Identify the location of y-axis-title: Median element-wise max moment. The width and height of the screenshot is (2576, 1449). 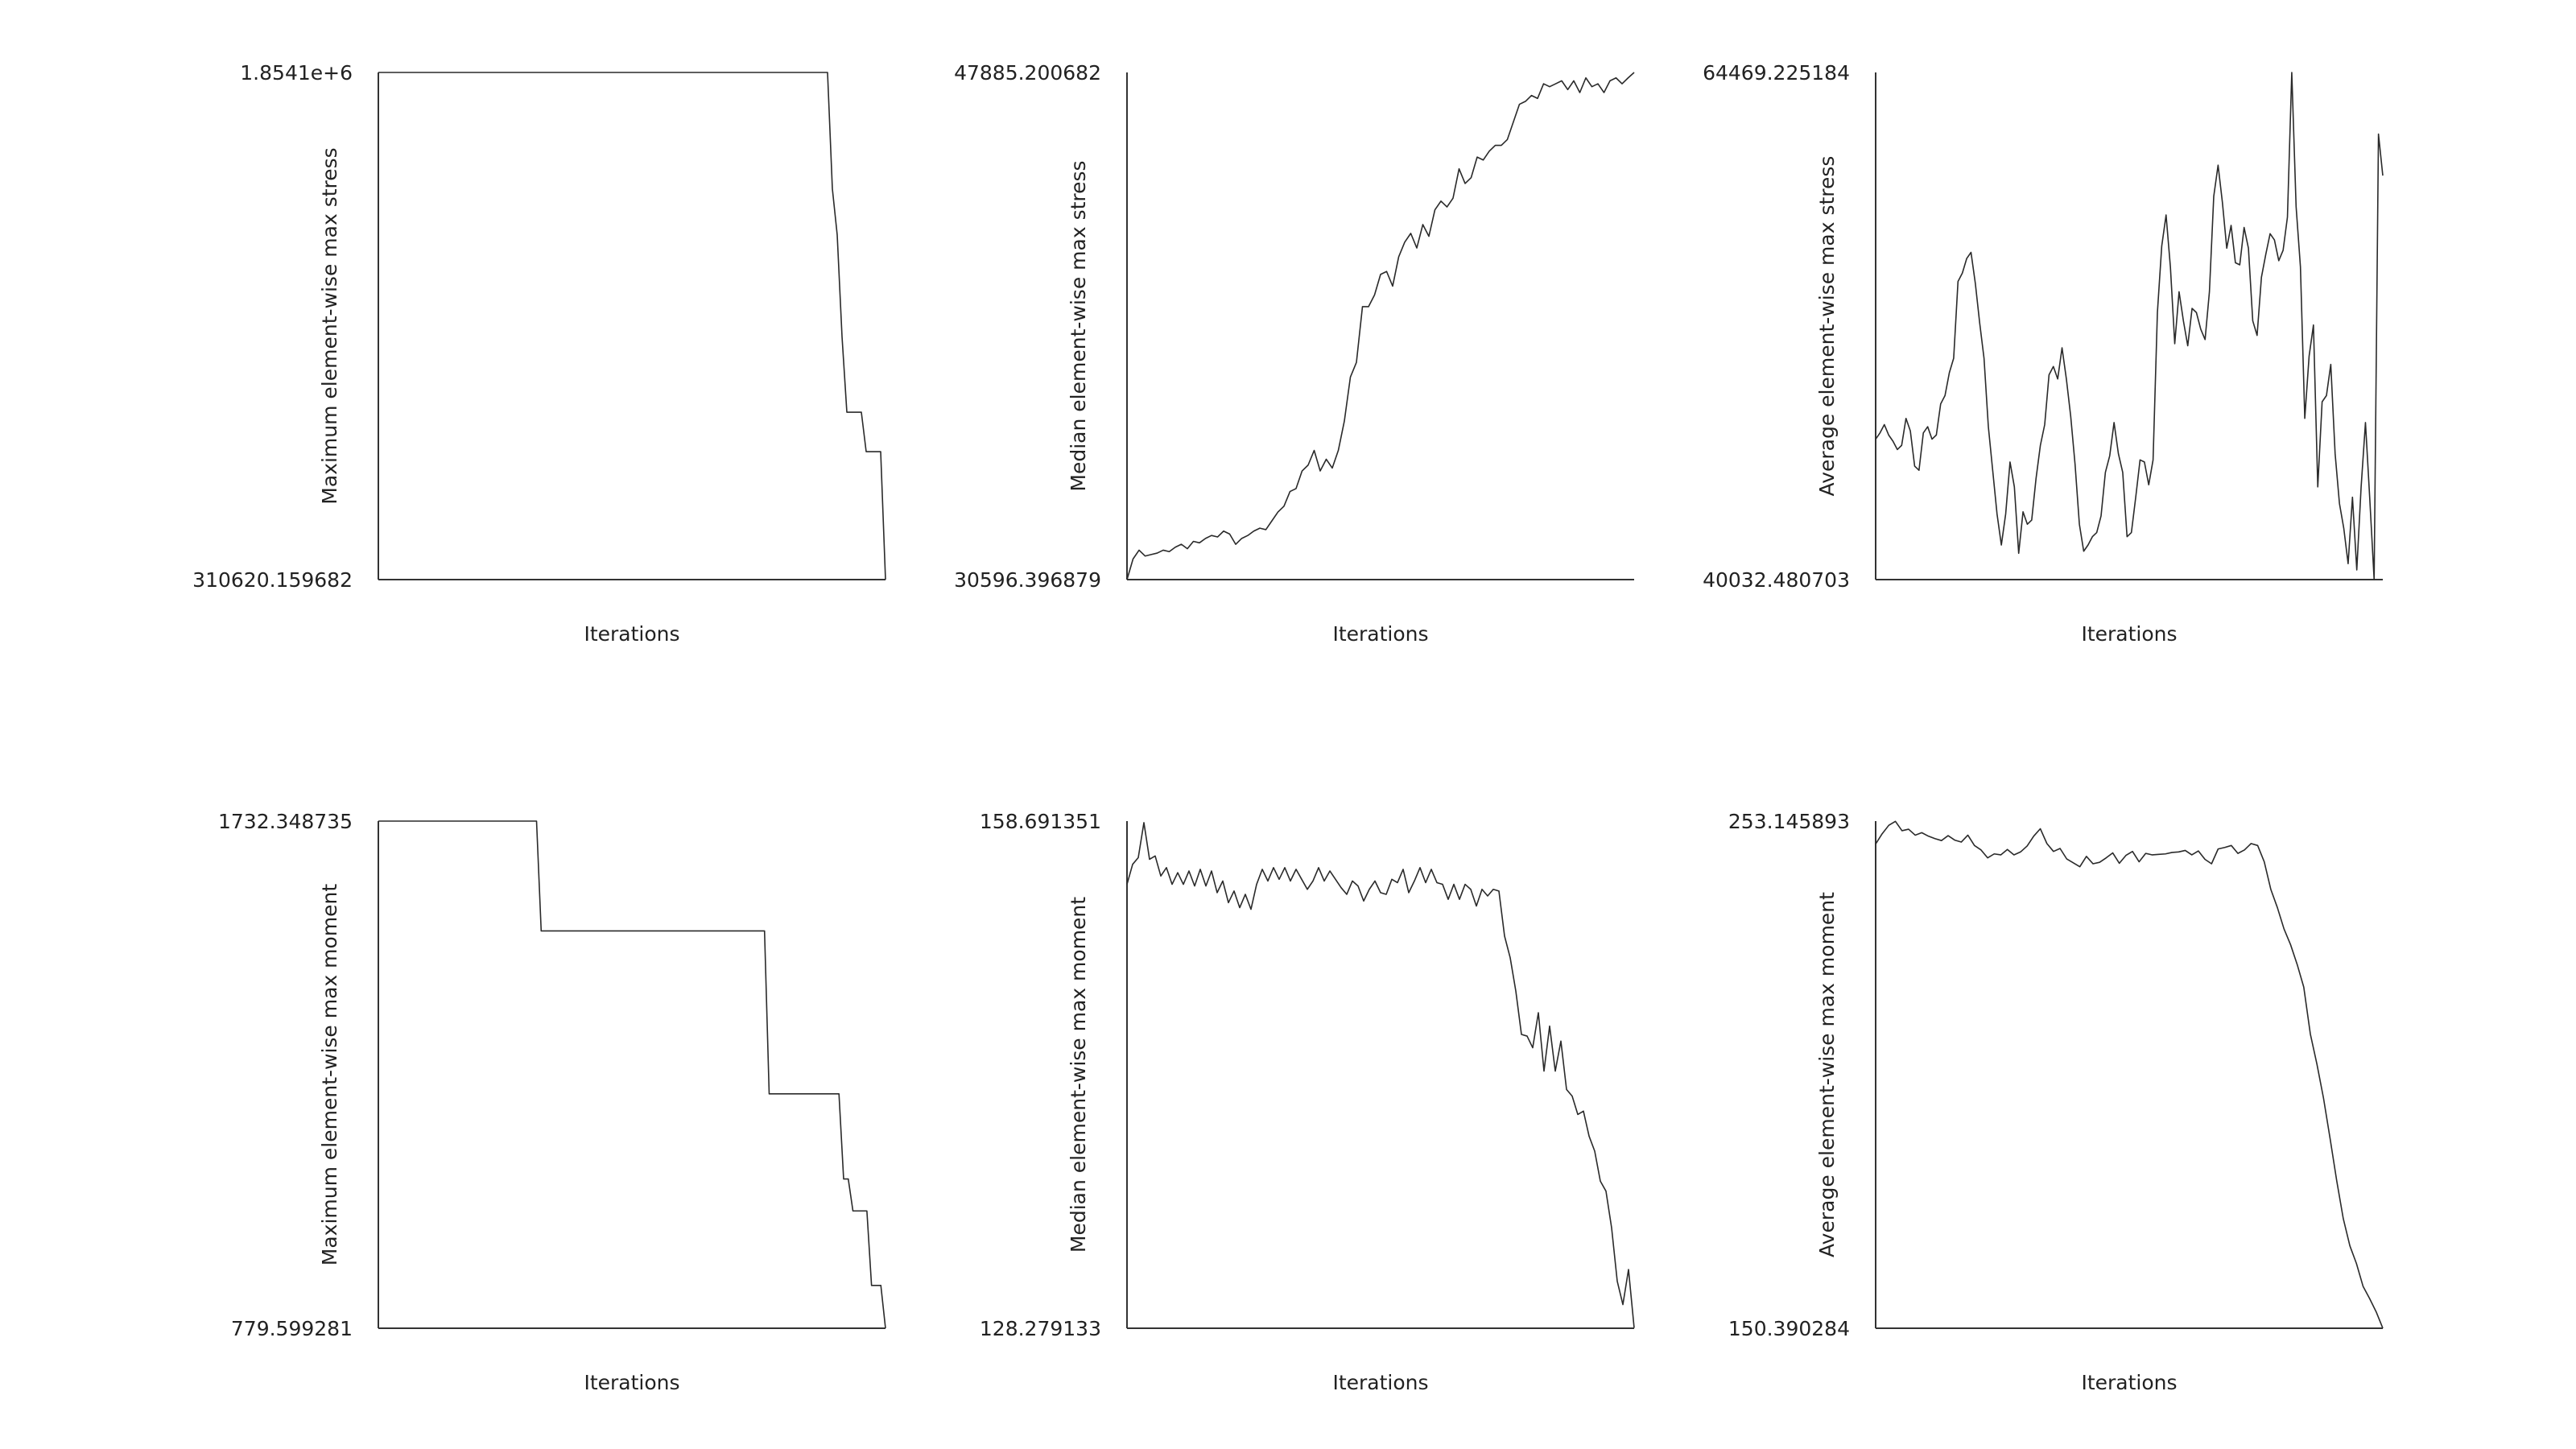
(1078, 1075).